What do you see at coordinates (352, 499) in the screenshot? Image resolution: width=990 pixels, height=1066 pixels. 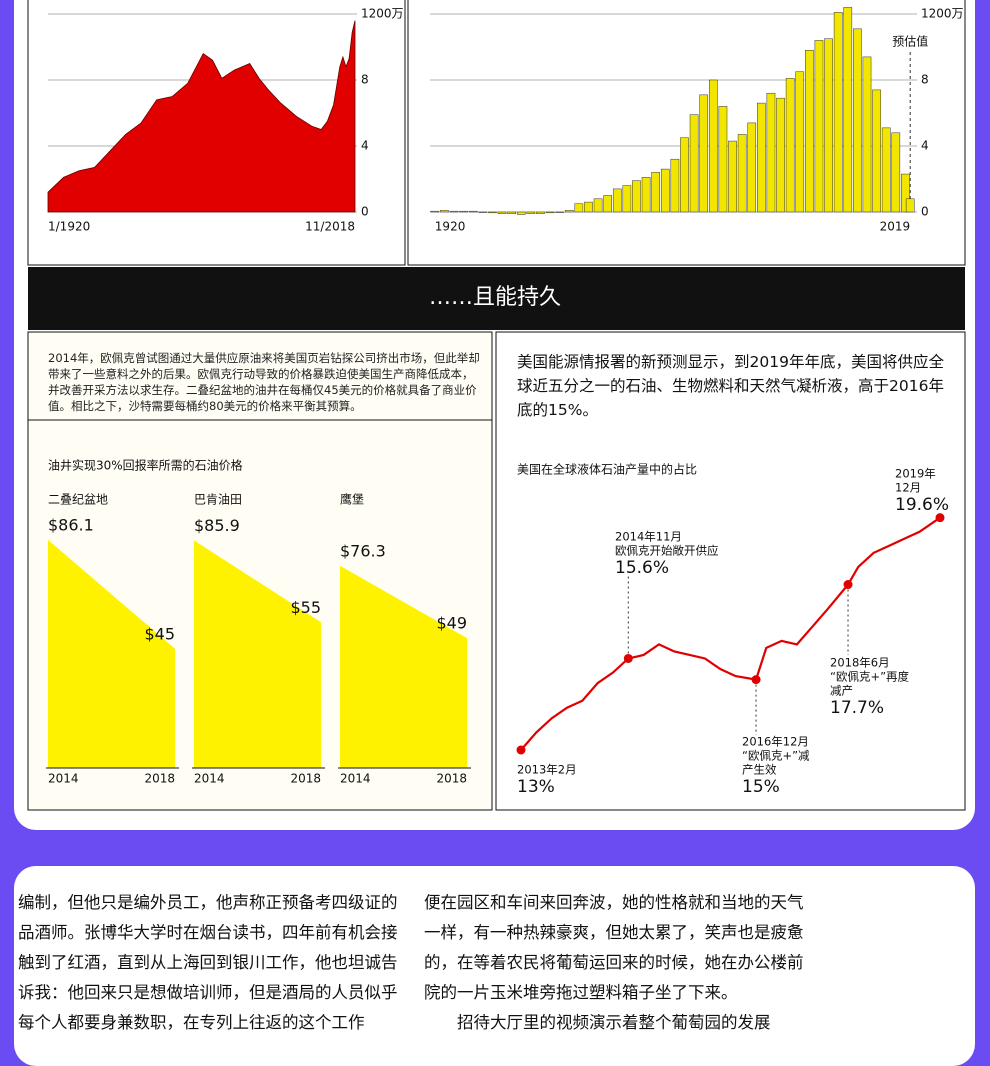 I see `panel-name: 鹰堡` at bounding box center [352, 499].